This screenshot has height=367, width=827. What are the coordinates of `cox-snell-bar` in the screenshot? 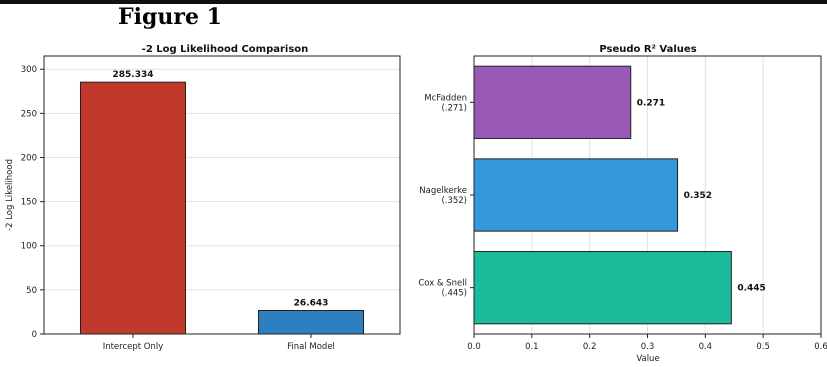 It's located at (602, 288).